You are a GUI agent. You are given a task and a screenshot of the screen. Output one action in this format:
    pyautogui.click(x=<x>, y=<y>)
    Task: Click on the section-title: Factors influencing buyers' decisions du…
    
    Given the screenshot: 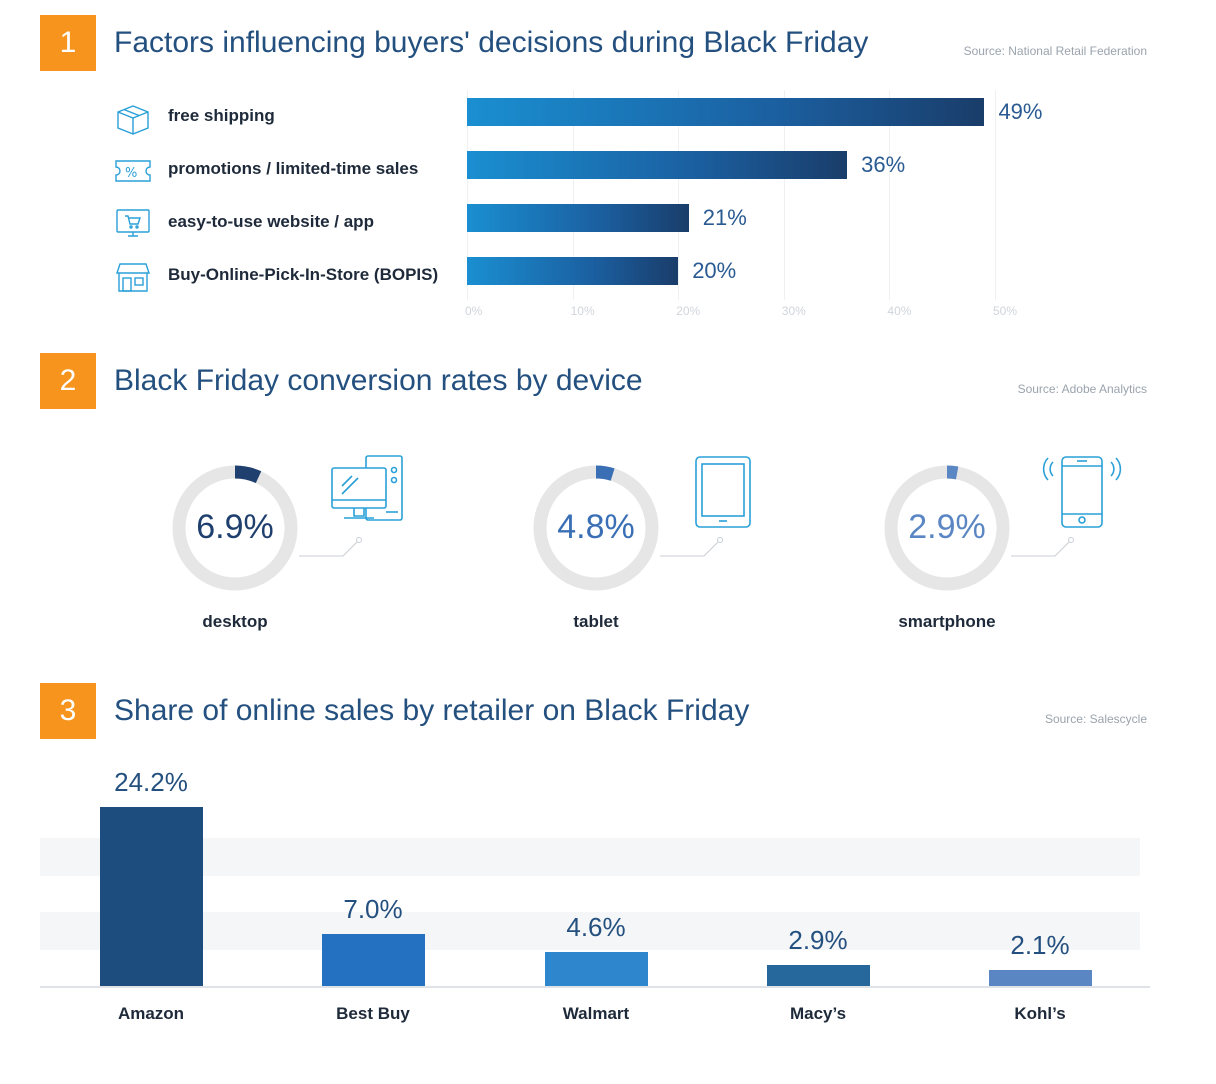 What is the action you would take?
    pyautogui.click(x=491, y=42)
    